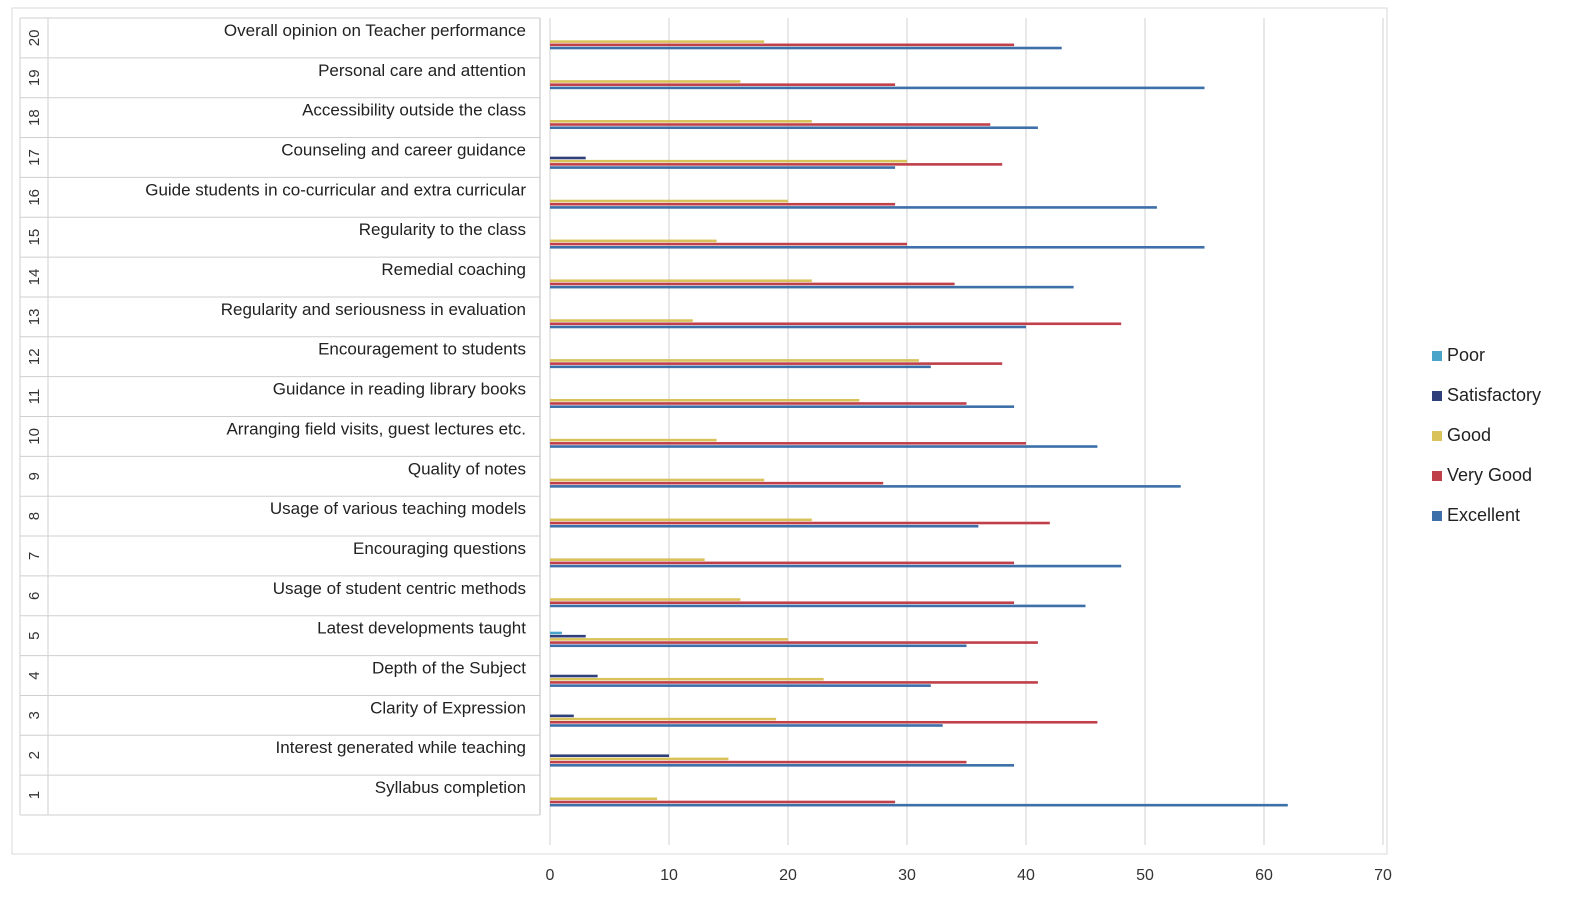 The image size is (1585, 906). Describe the element at coordinates (450, 787) in the screenshot. I see `category-label: Syllabus completion` at that location.